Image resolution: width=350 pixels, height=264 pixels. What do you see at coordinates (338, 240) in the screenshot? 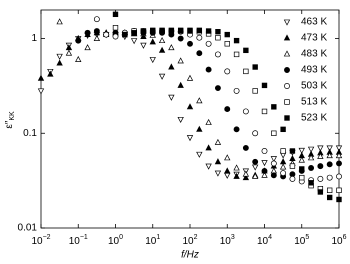
I see `x-tick-label: 10⁶` at bounding box center [338, 240].